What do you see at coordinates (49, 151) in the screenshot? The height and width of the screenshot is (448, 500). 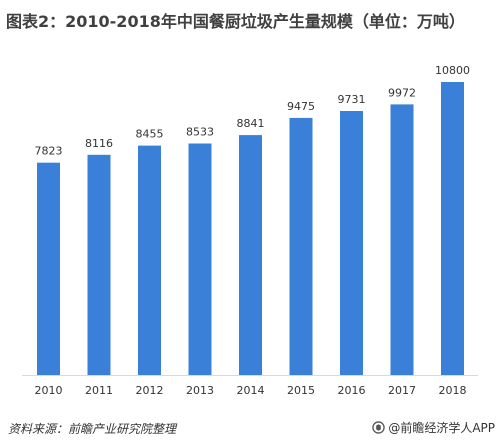 I see `value-label-2010: 7823` at bounding box center [49, 151].